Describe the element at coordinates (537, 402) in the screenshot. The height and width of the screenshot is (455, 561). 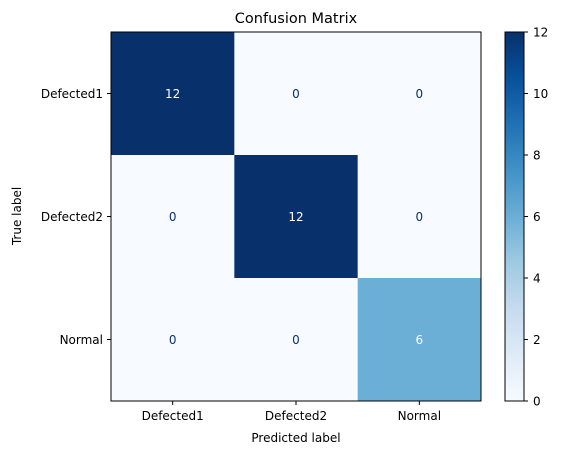
I see `colorbar-tick-label: 0` at that location.